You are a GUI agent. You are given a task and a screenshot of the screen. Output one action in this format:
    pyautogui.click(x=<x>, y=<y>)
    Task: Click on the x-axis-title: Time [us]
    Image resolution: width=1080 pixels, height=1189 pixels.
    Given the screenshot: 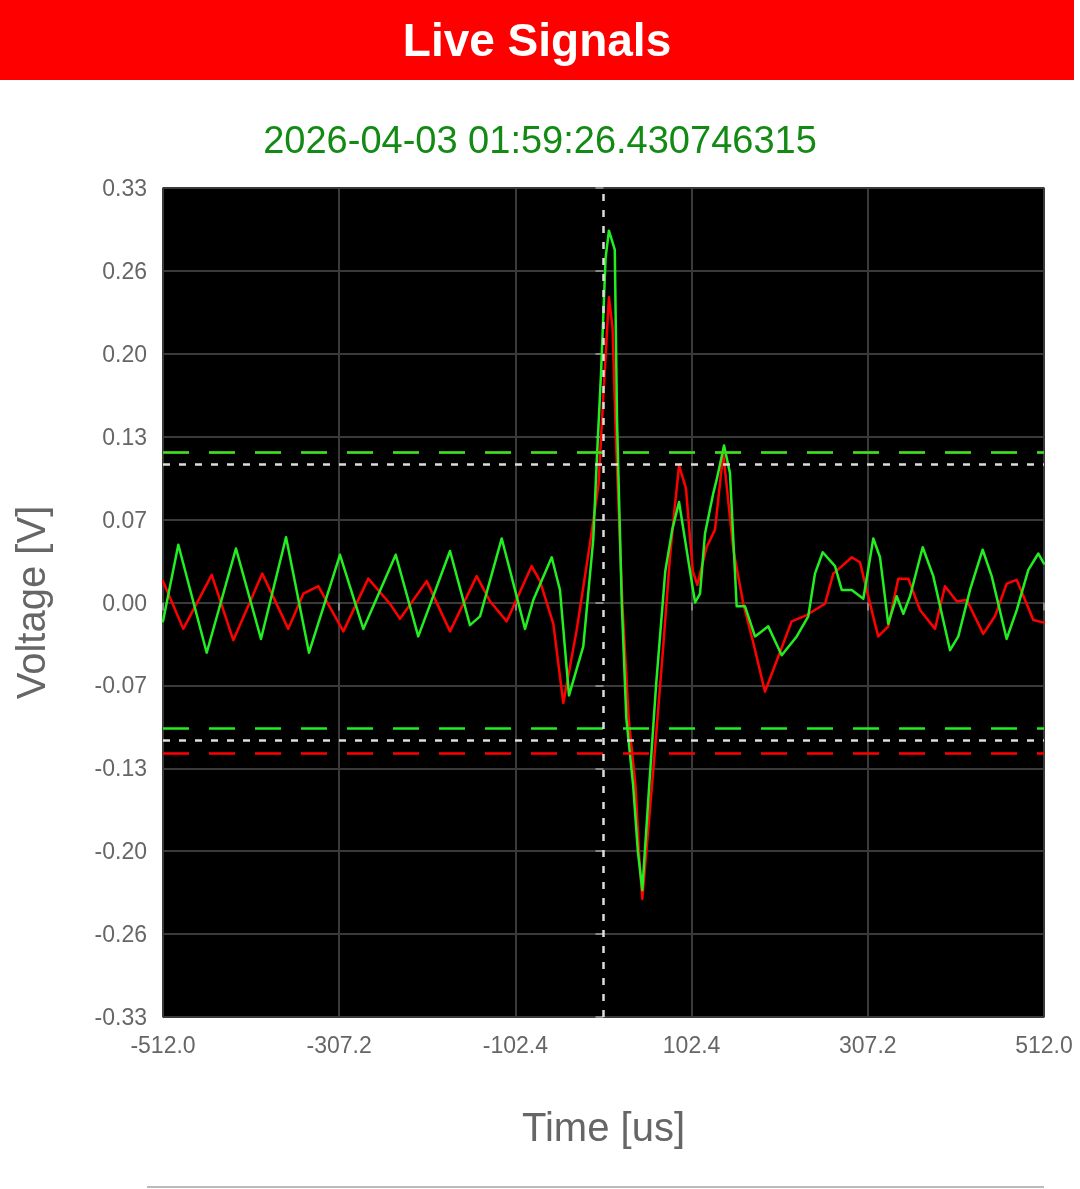 What is the action you would take?
    pyautogui.click(x=603, y=1127)
    